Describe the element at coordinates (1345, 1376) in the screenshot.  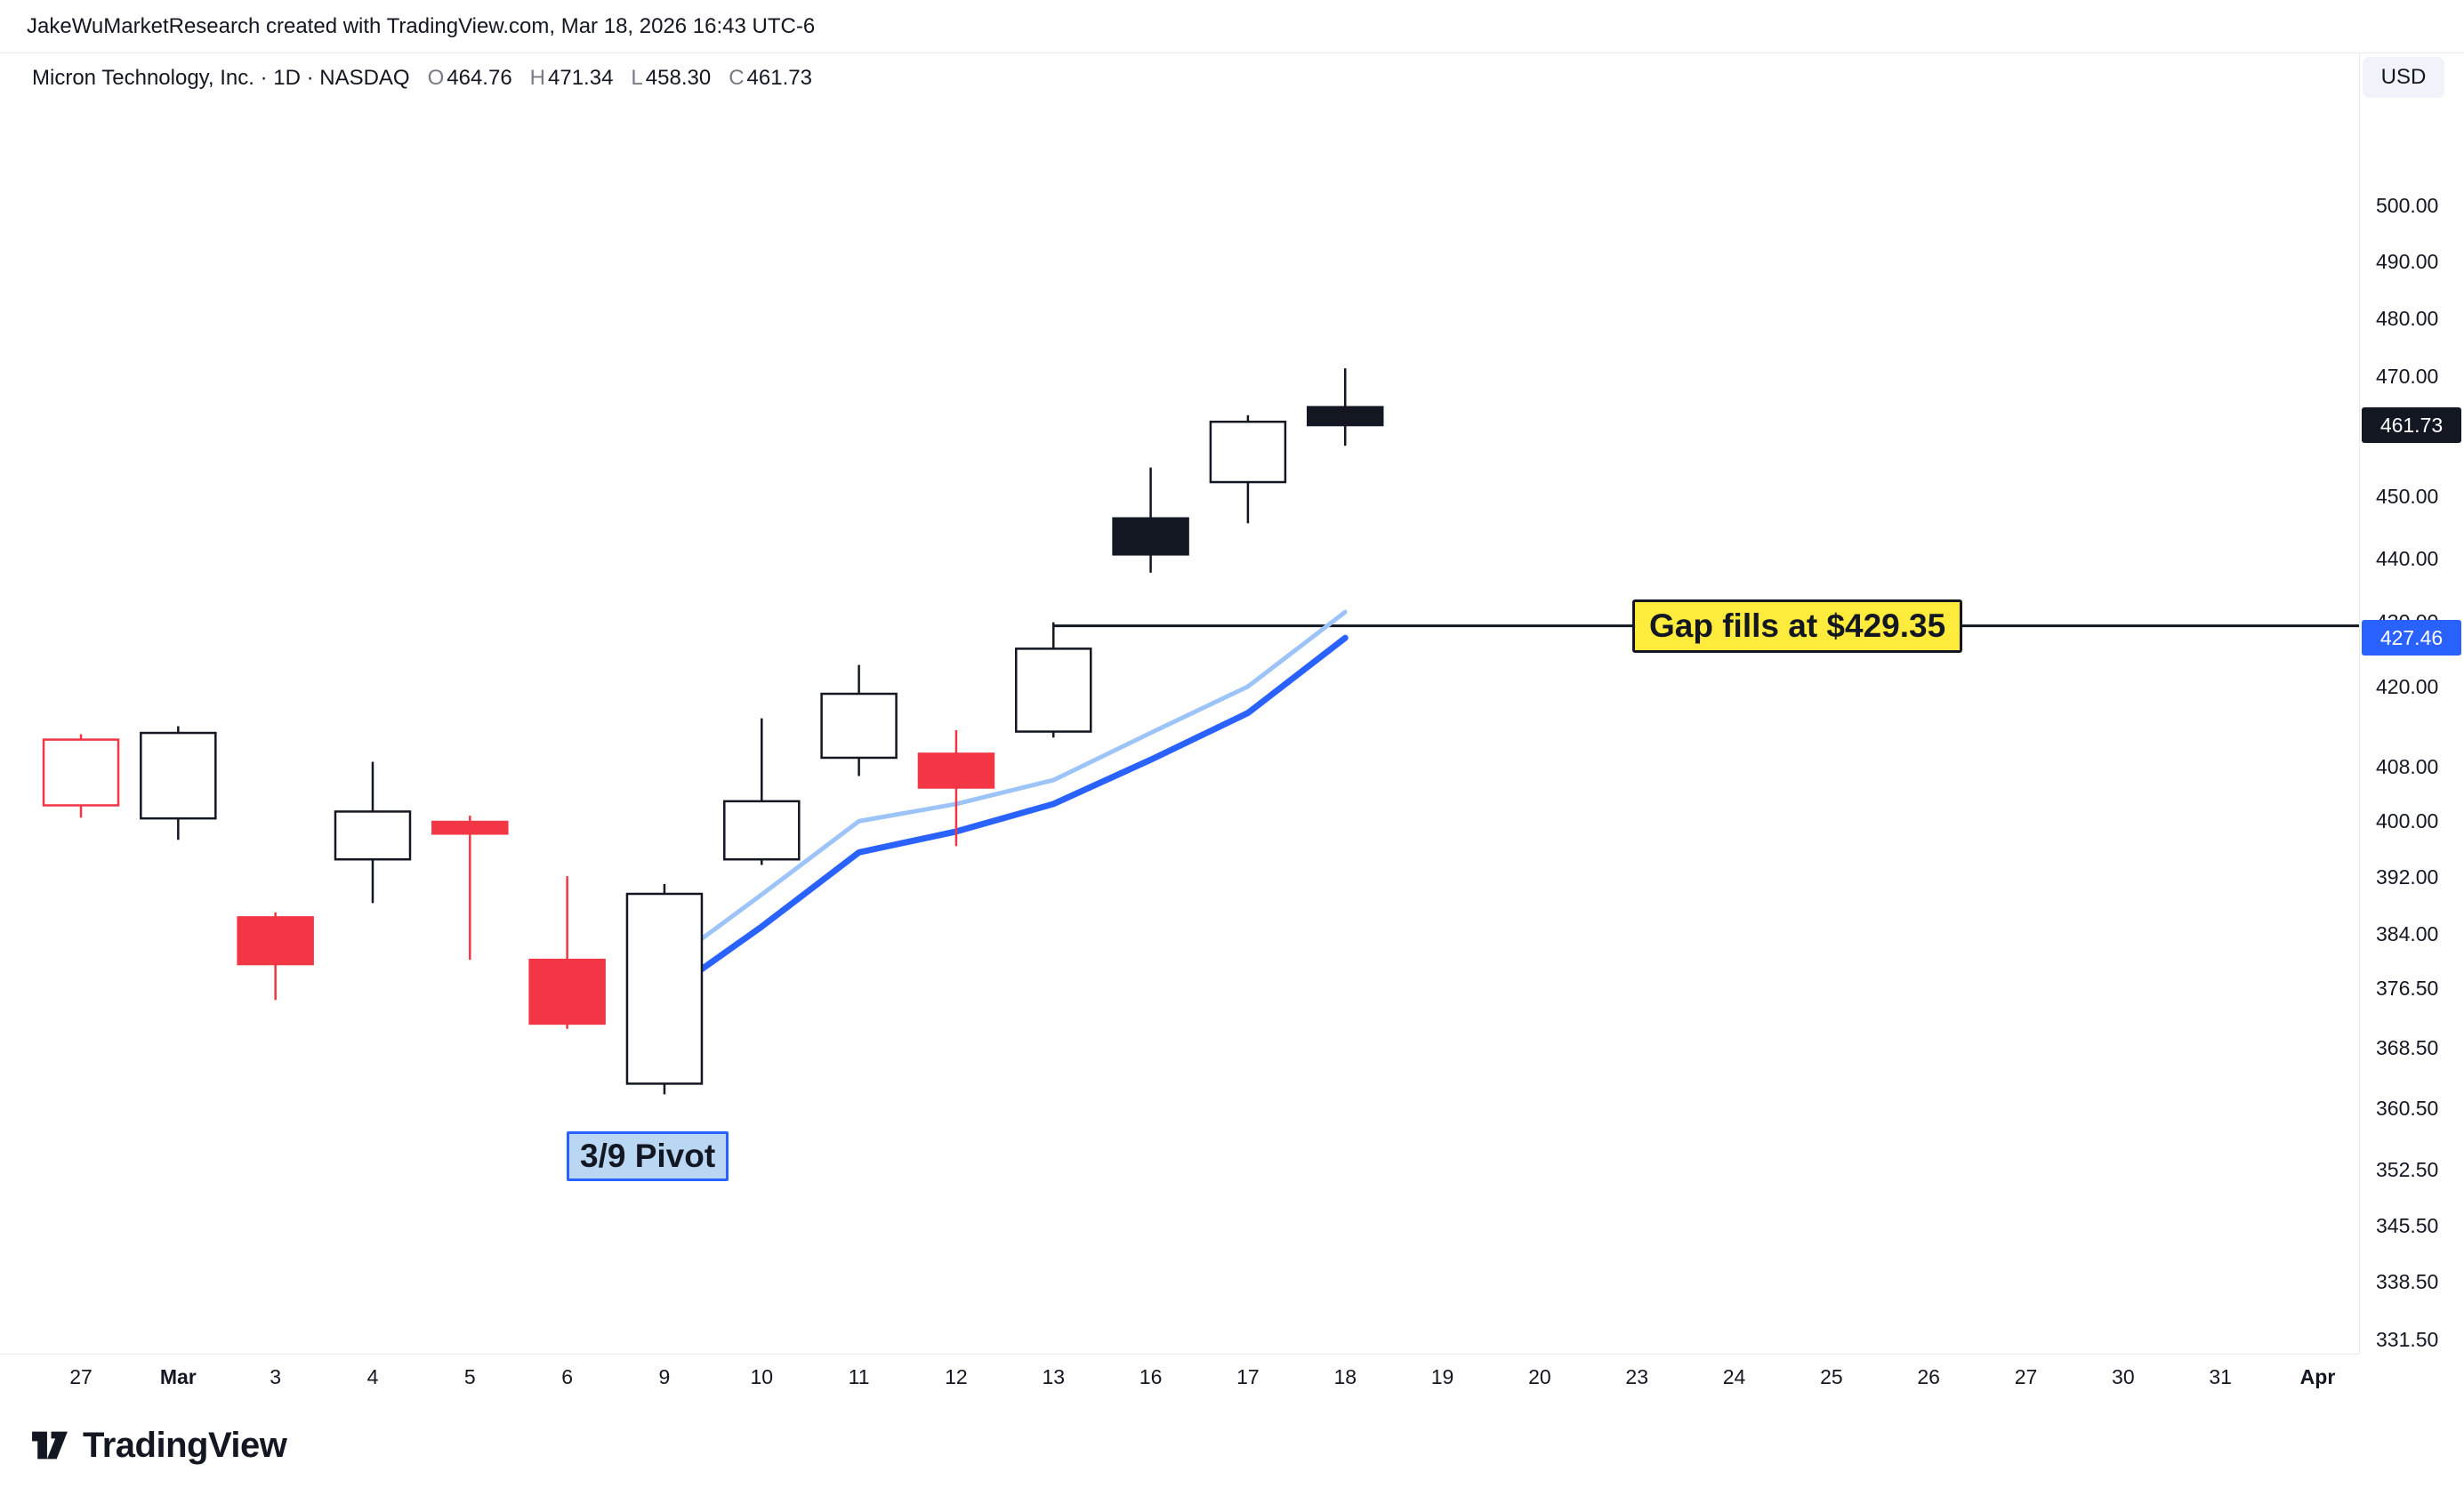
I see `time-tick: 18` at that location.